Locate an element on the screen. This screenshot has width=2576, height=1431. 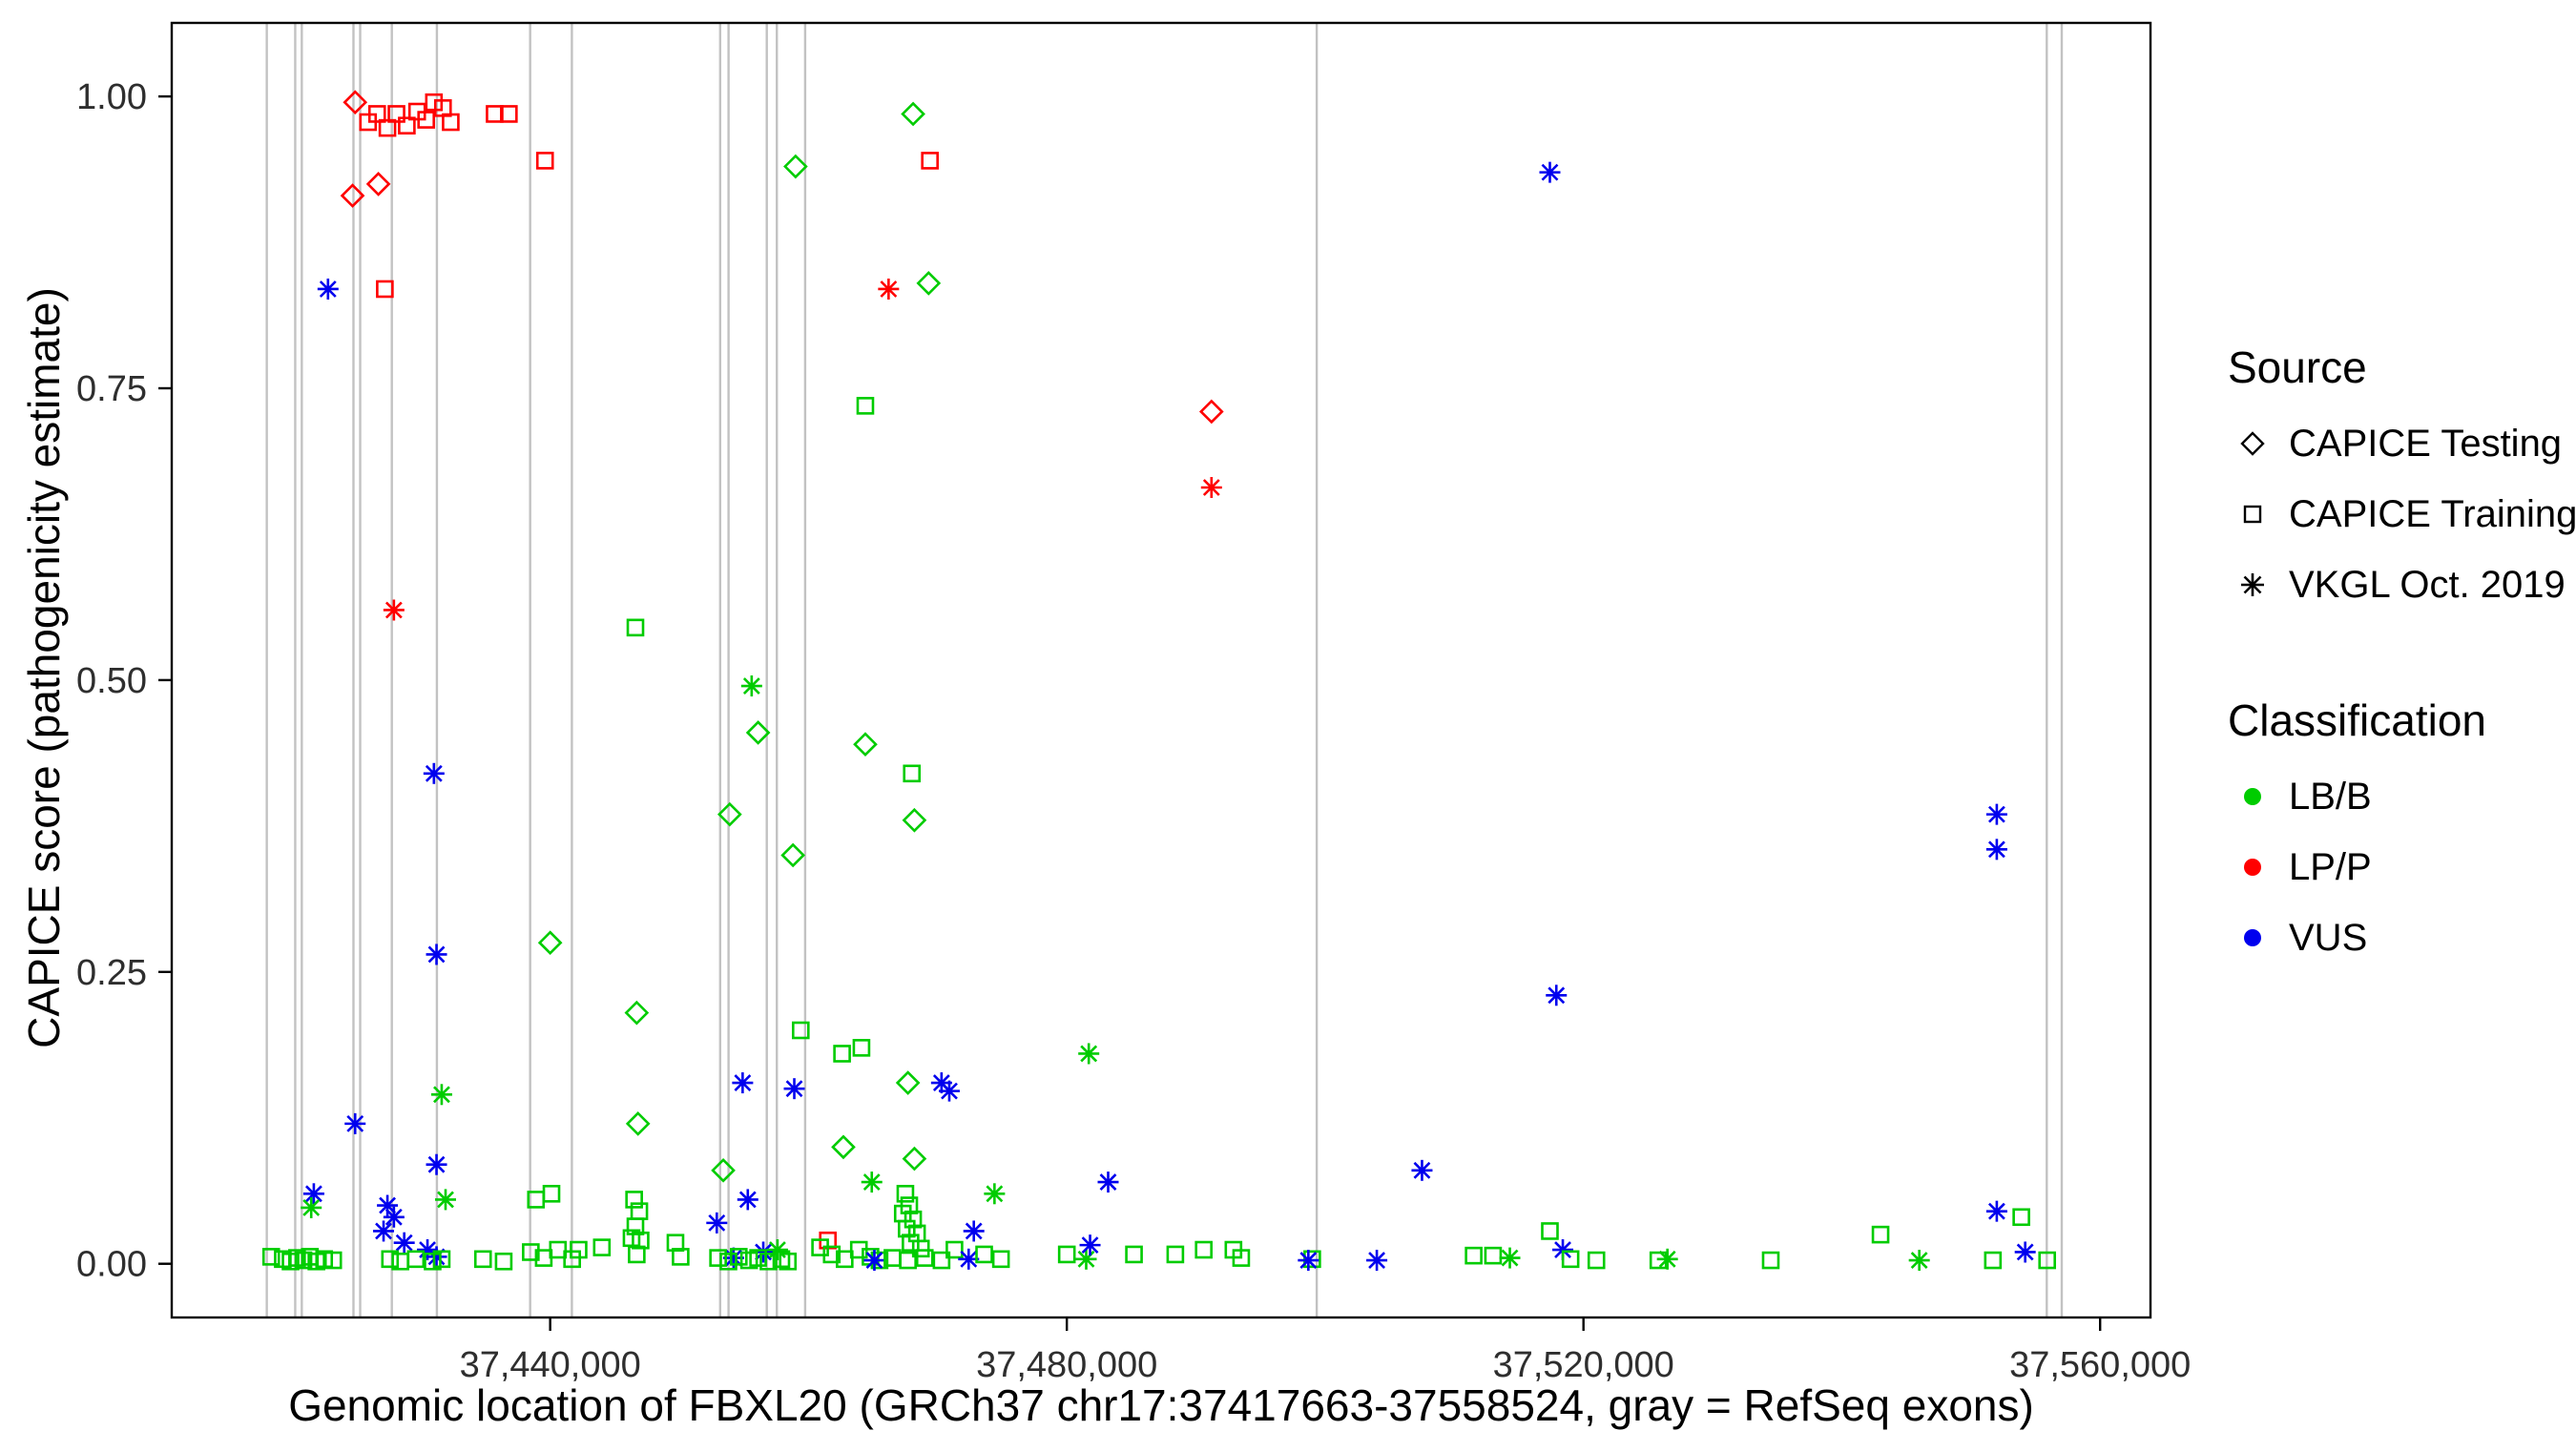
legend-item-label: LB/B is located at coordinates (2330, 796).